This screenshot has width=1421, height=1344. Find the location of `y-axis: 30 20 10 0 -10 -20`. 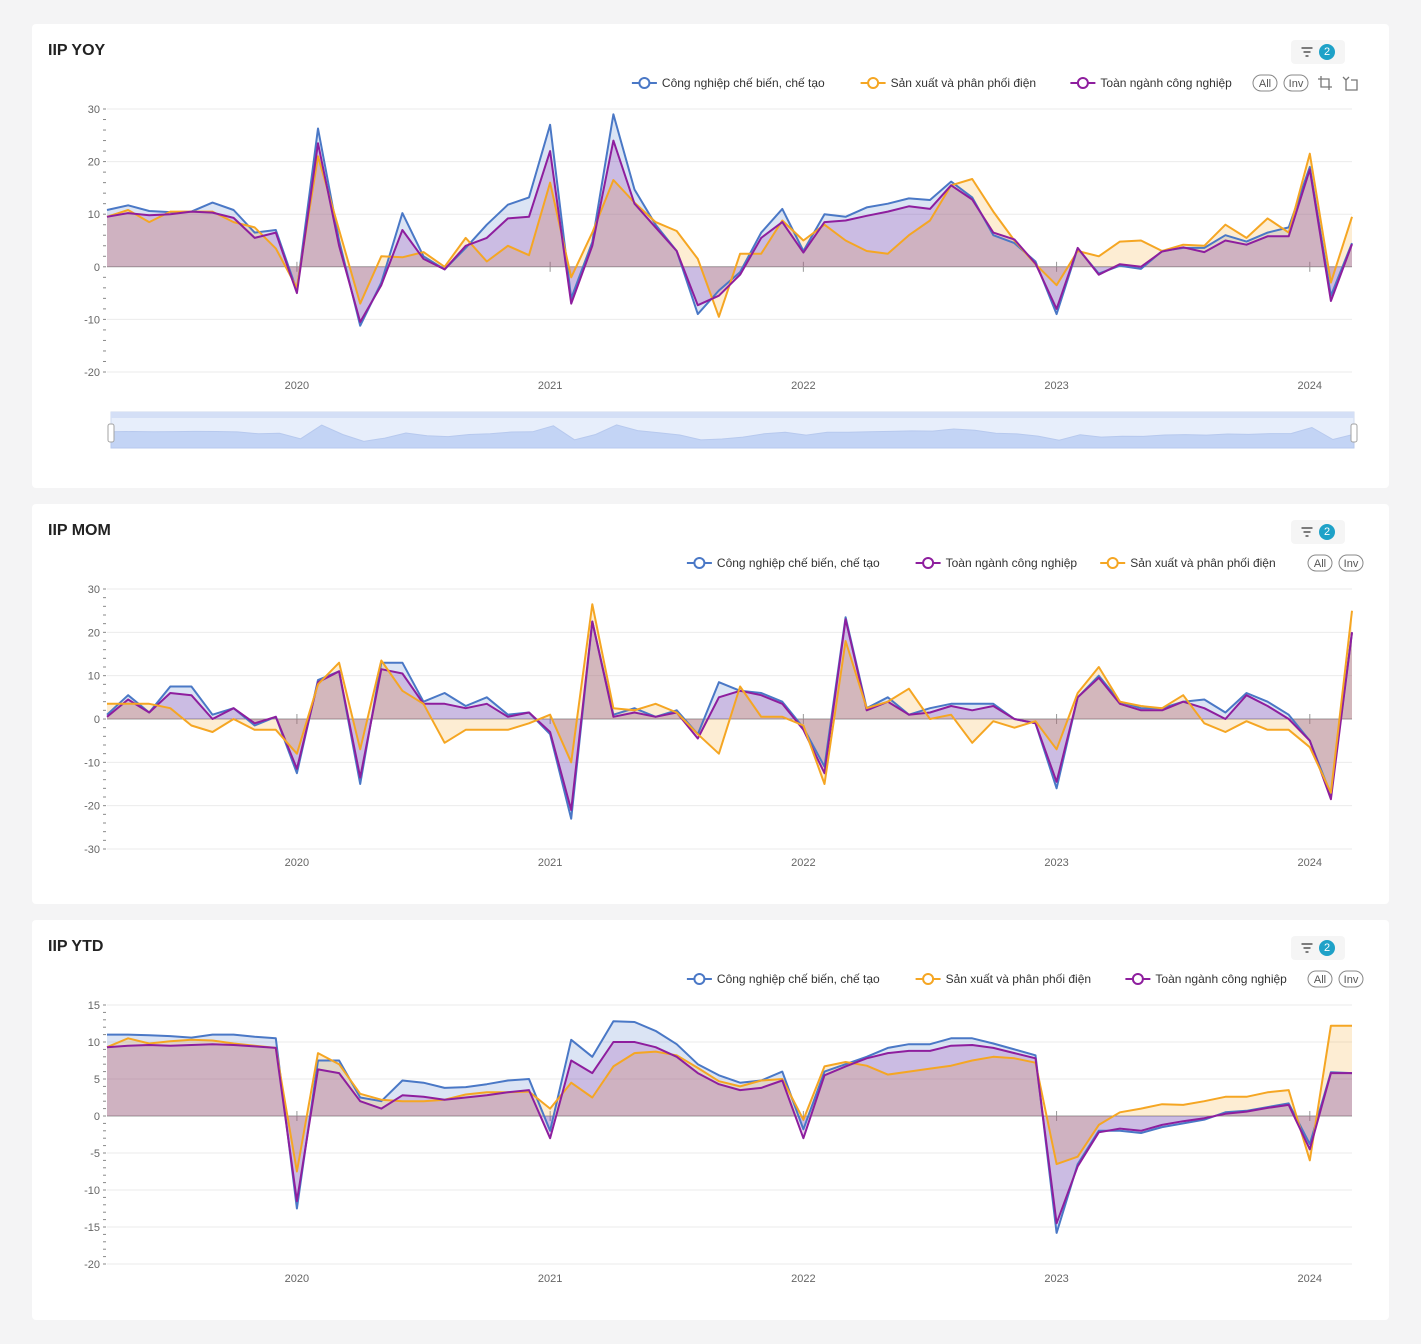

y-axis: 30 20 10 0 -10 -20 is located at coordinates (95, 241).